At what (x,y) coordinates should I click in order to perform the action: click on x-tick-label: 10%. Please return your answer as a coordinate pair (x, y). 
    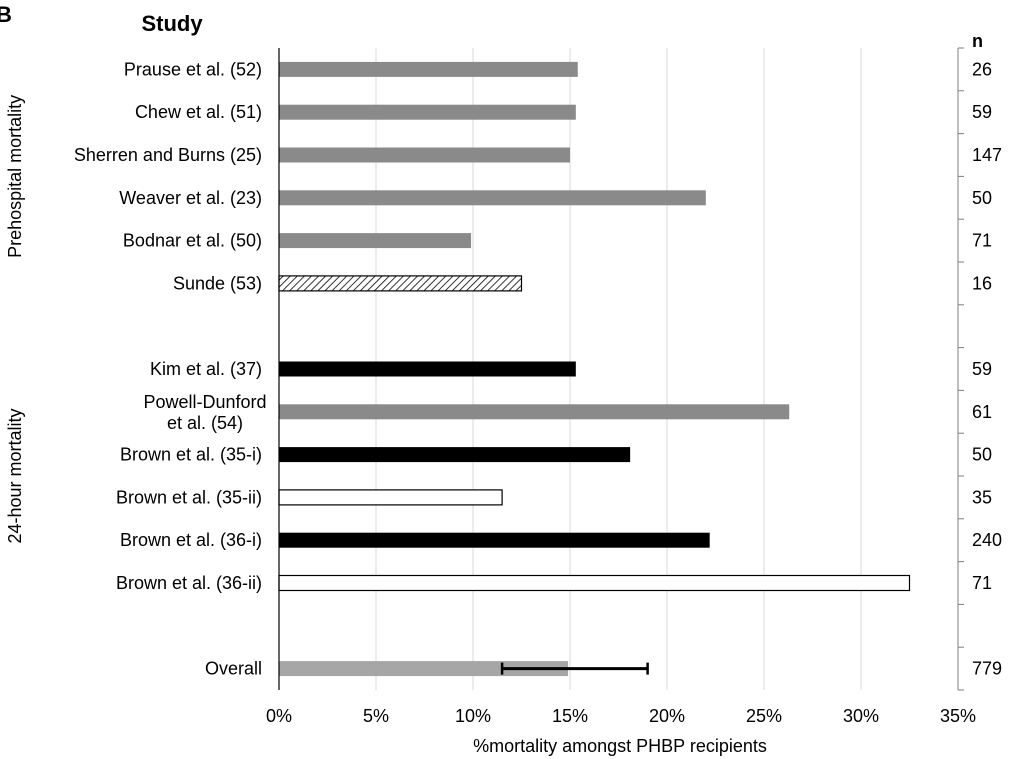
    Looking at the image, I should click on (473, 716).